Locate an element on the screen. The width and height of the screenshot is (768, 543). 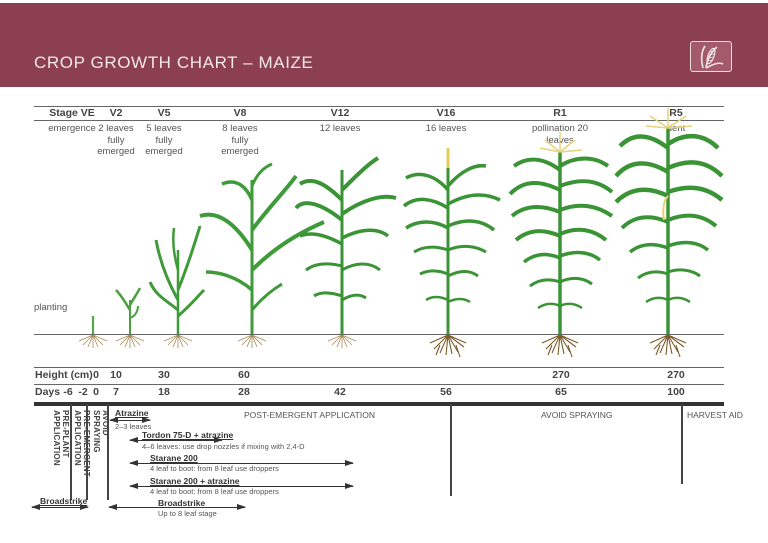
days-value: 65 is located at coordinates (561, 392).